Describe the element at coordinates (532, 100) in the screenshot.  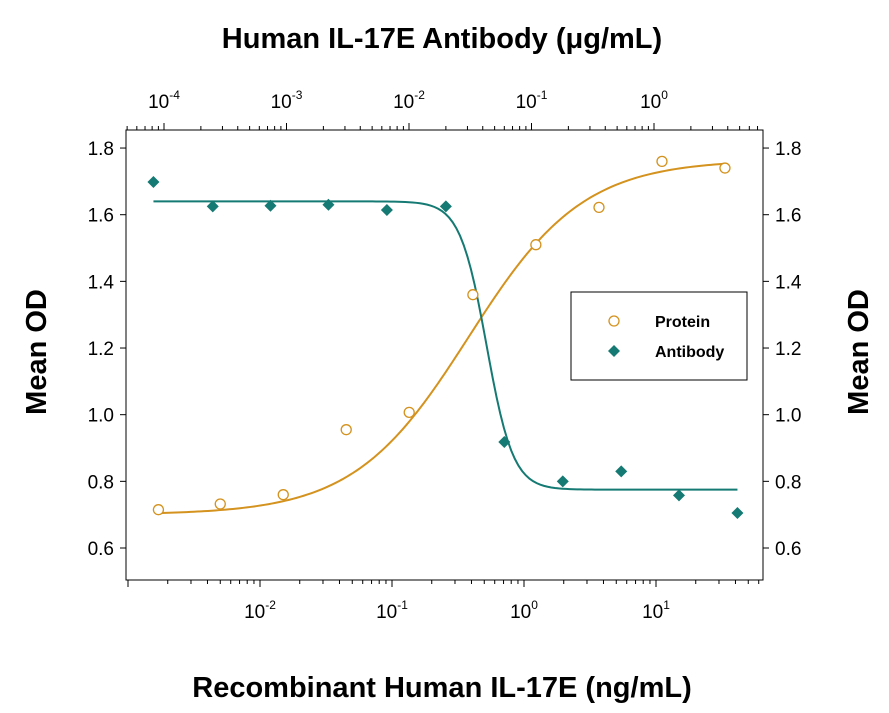
I see `top-x-tick-label: 10⁻¹` at that location.